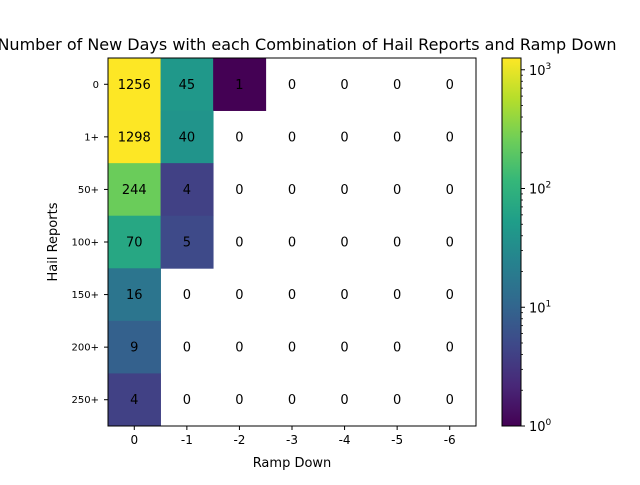 The image size is (640, 485). What do you see at coordinates (85, 400) in the screenshot?
I see `y-tick-label: 250+` at bounding box center [85, 400].